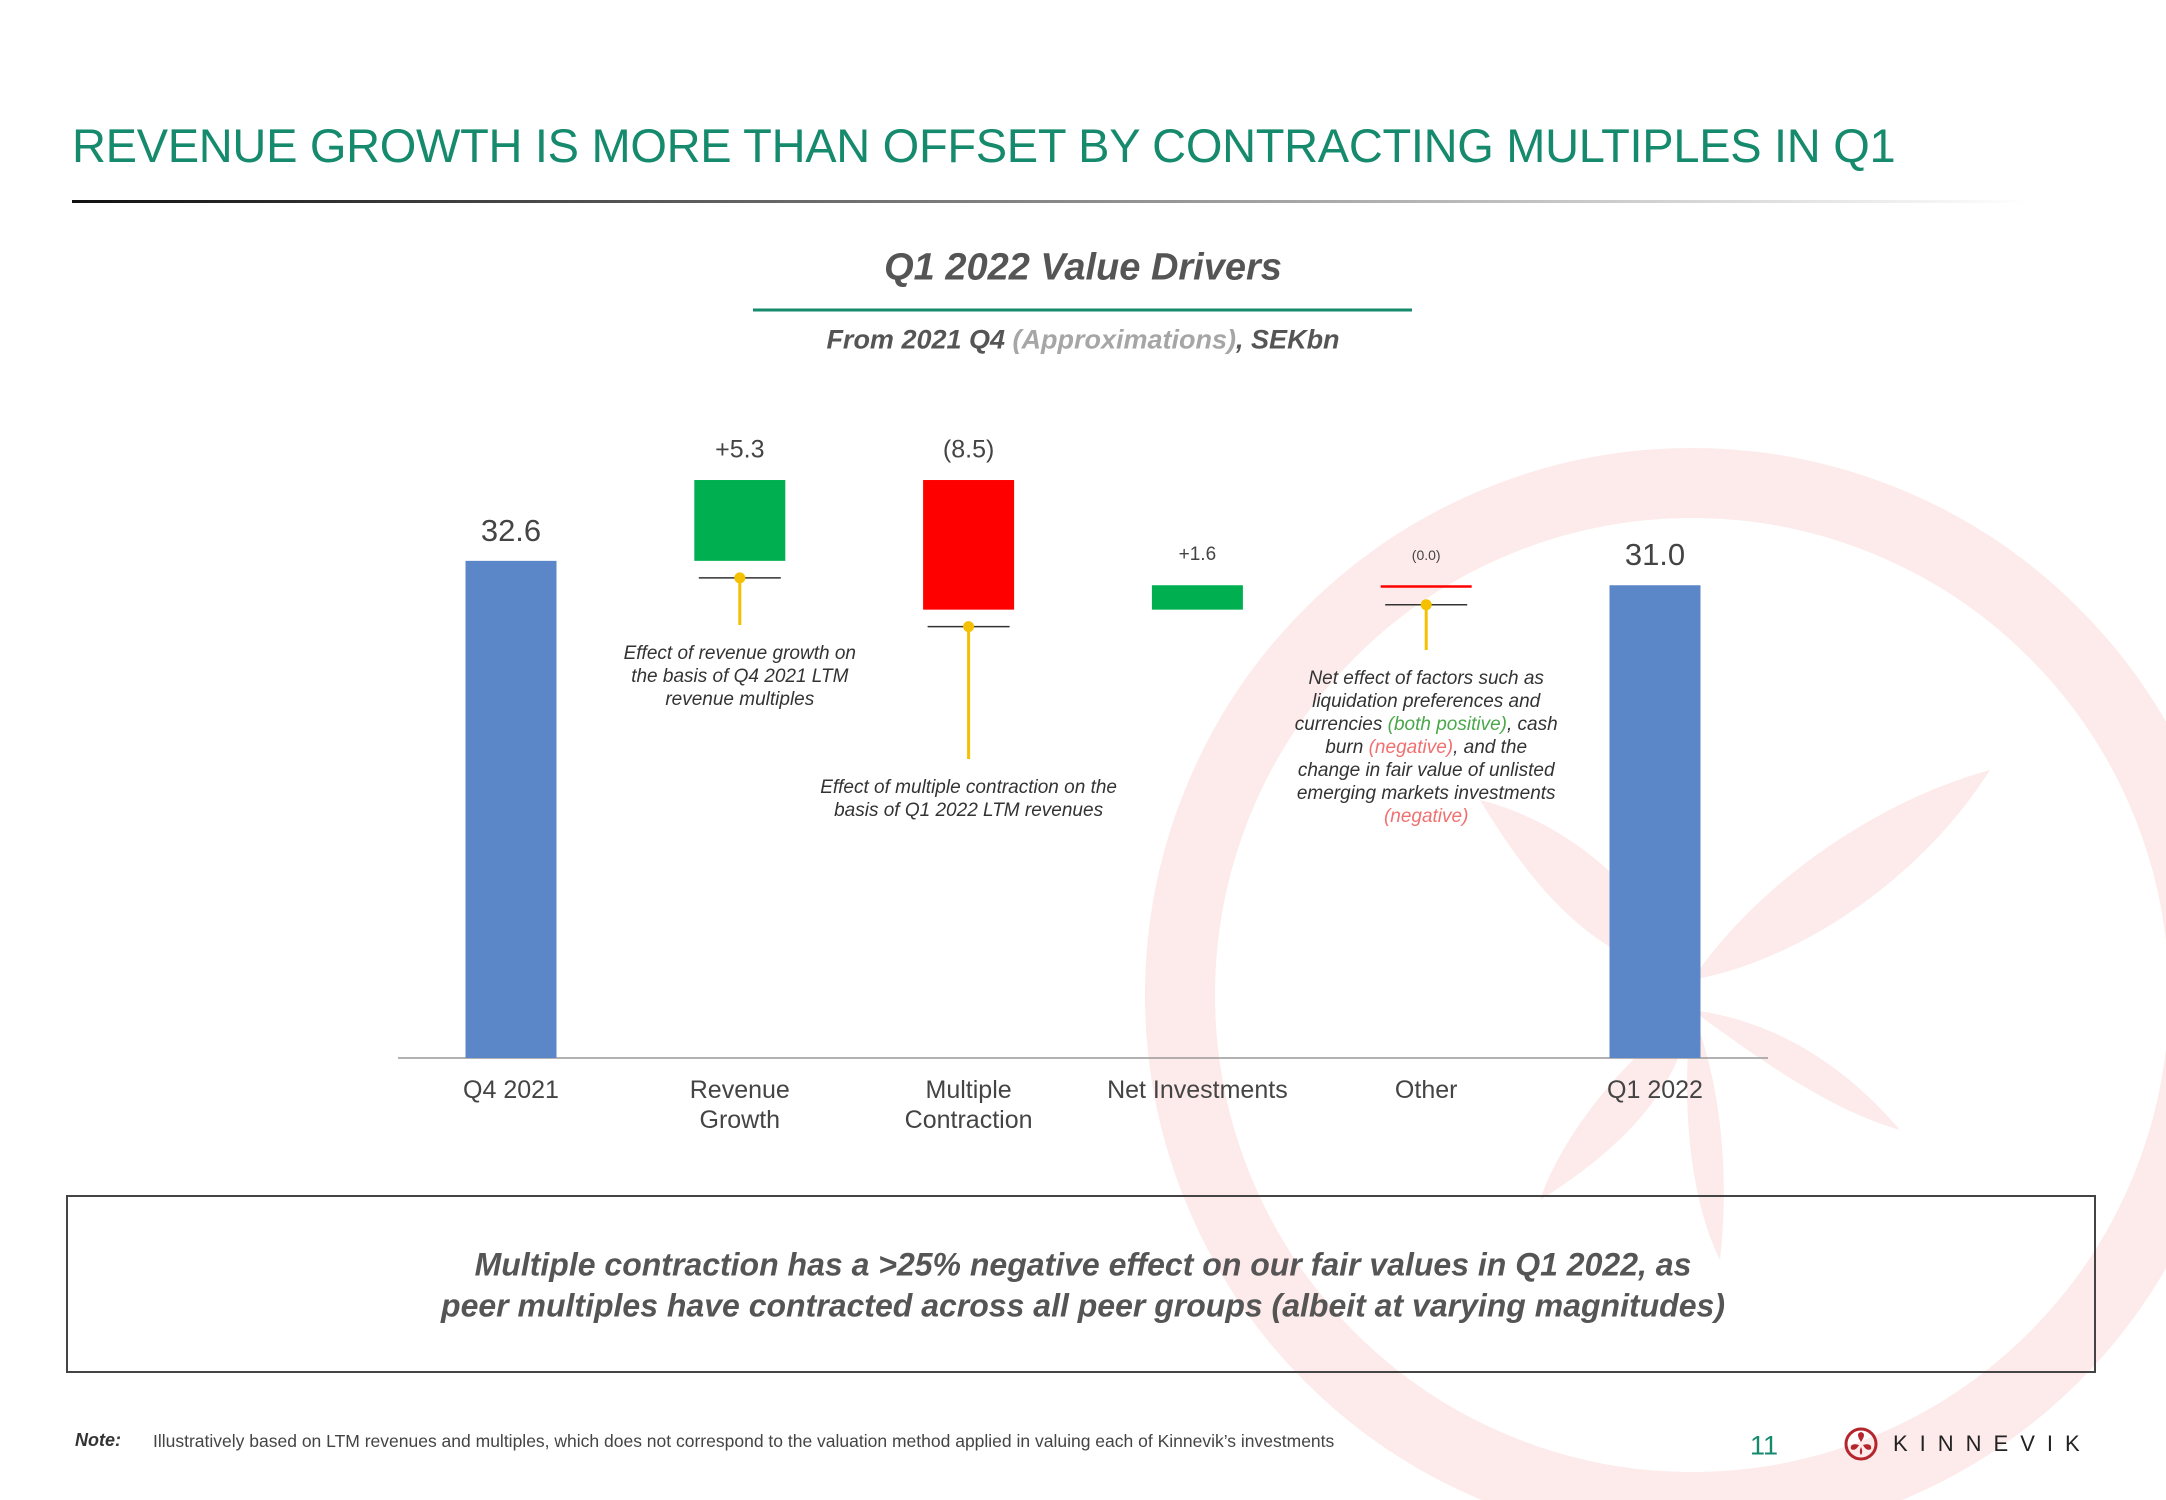 The image size is (2166, 1500). Describe the element at coordinates (1081, 1284) in the screenshot. I see `summary-box` at that location.